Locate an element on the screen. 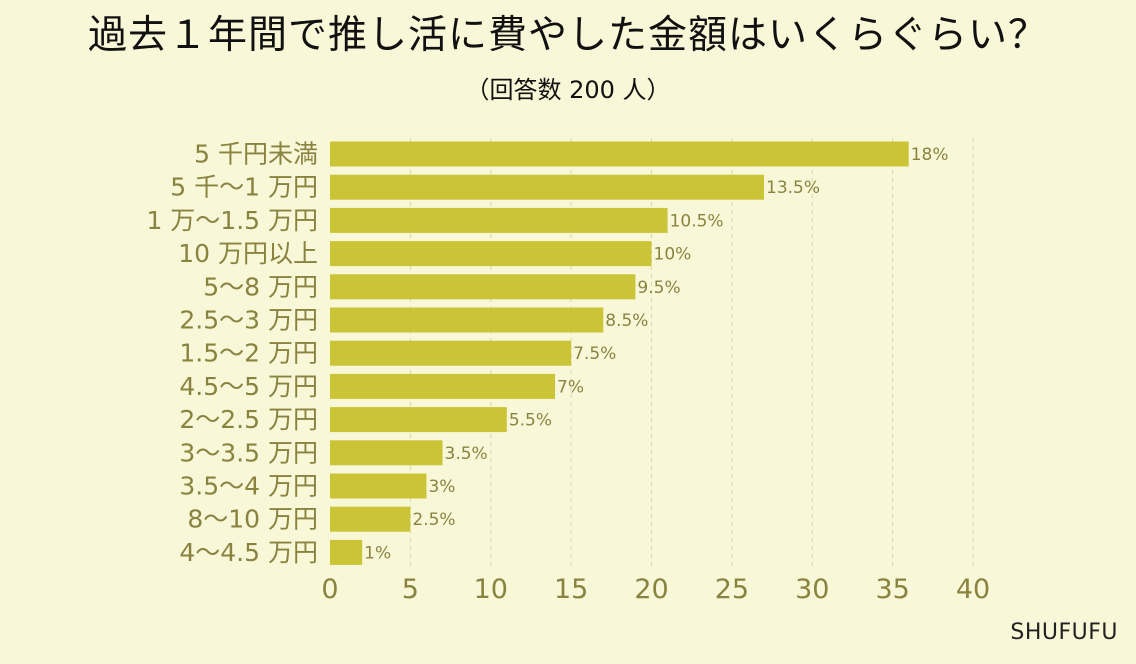 Image resolution: width=1136 pixels, height=664 pixels. data-label: 18% is located at coordinates (930, 155).